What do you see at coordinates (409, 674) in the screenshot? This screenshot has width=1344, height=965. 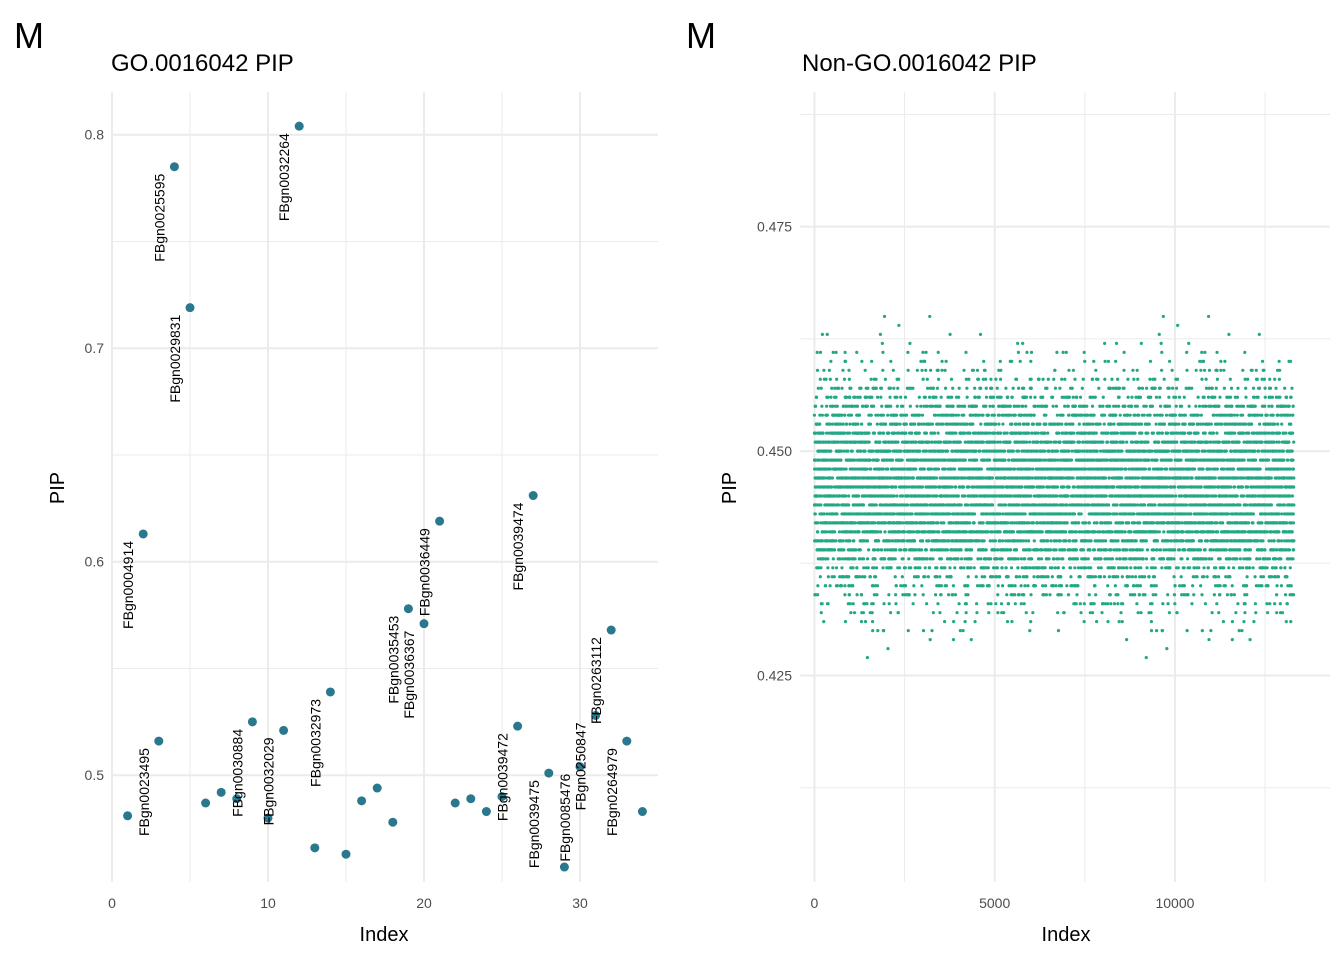 I see `go-point-label: FBgn0036367` at bounding box center [409, 674].